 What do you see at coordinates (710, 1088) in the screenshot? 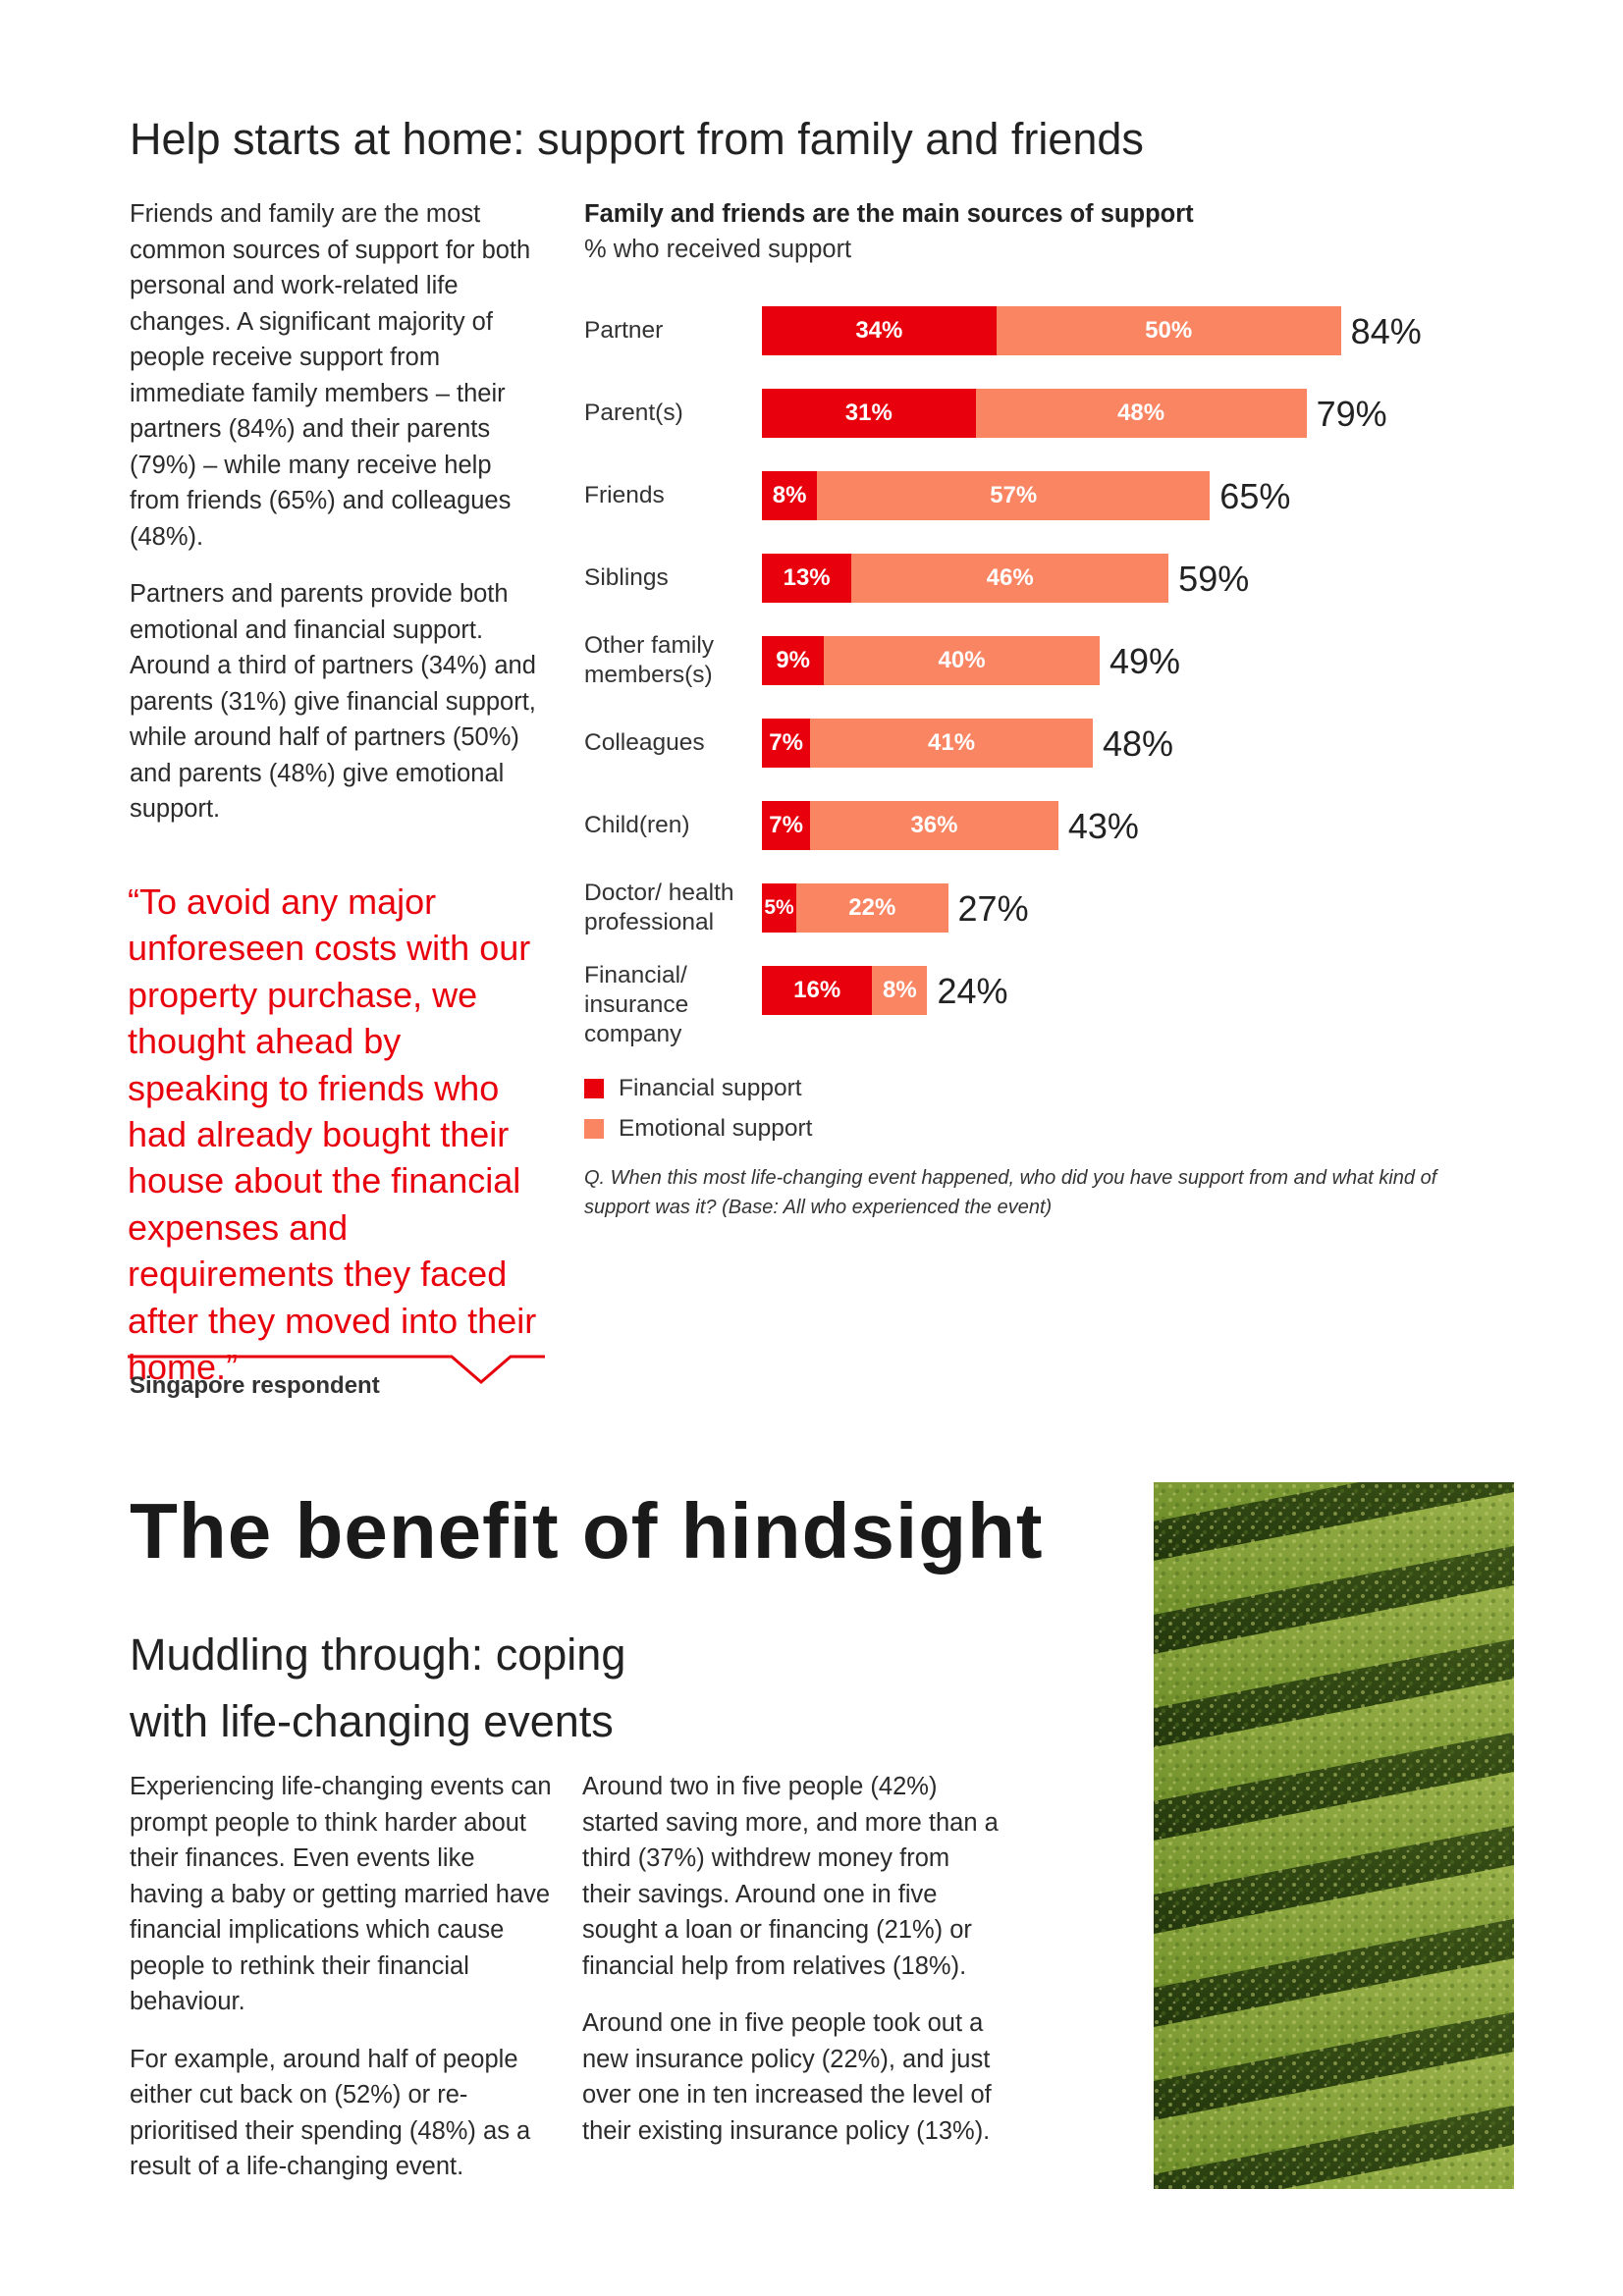
I see `legend-label-financial: Financial support` at bounding box center [710, 1088].